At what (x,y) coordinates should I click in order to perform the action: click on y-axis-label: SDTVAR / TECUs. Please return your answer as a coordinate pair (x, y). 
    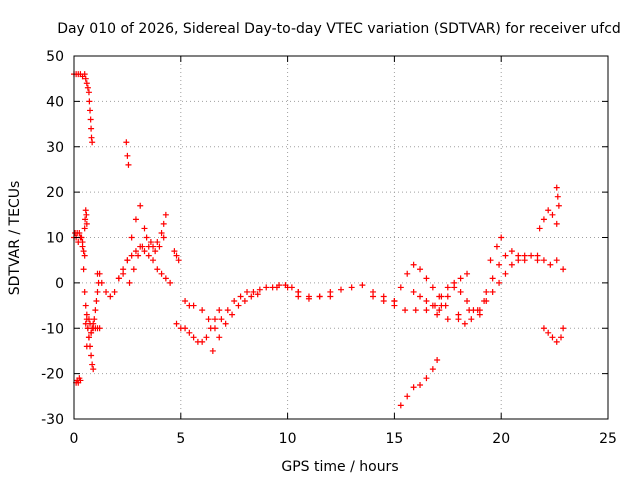
    Looking at the image, I should click on (15, 238).